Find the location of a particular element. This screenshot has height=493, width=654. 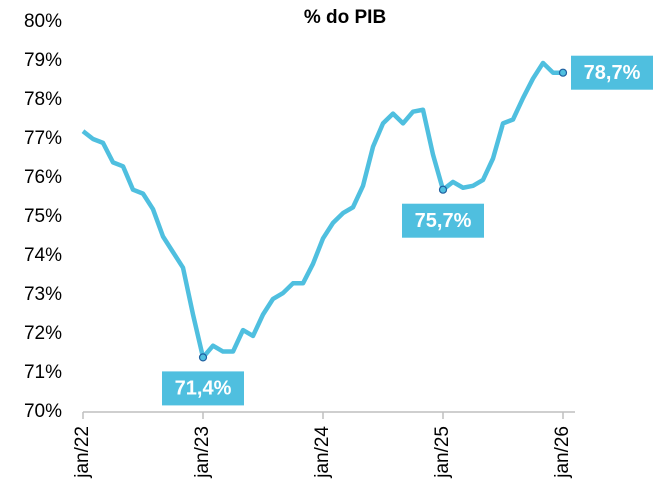

y-tick-label: 77% is located at coordinates (43, 138).